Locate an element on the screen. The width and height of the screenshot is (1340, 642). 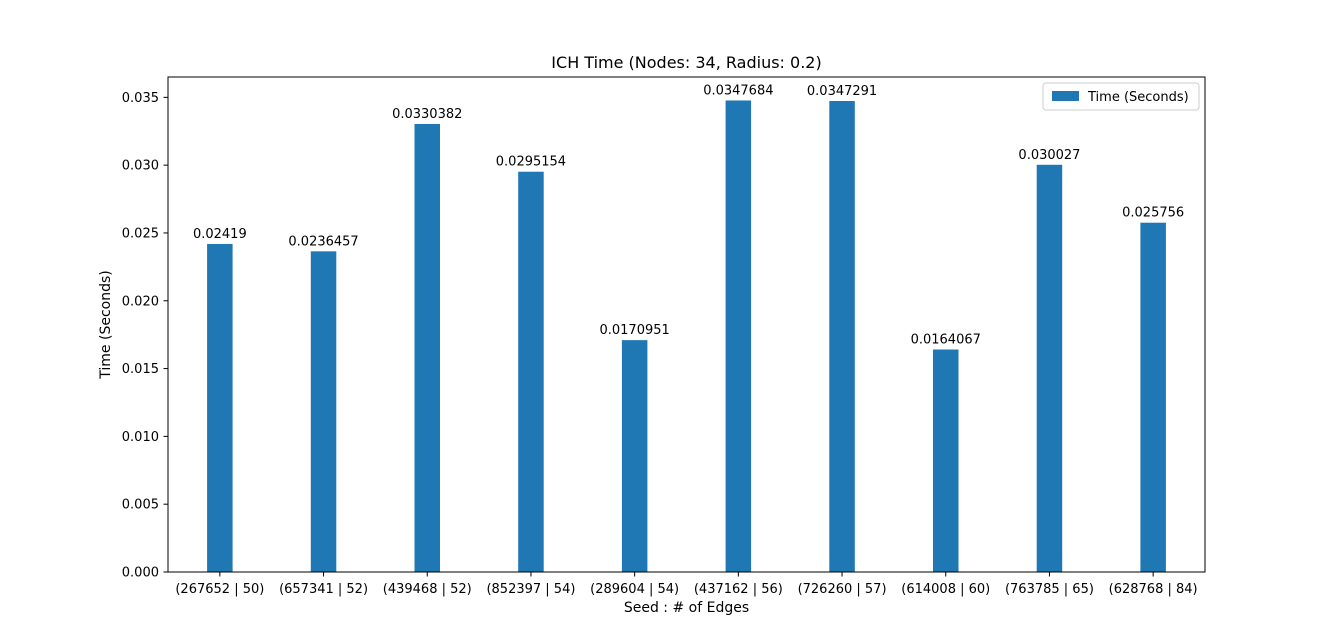
y-axis-label: Time (Seconds) is located at coordinates (106, 324).